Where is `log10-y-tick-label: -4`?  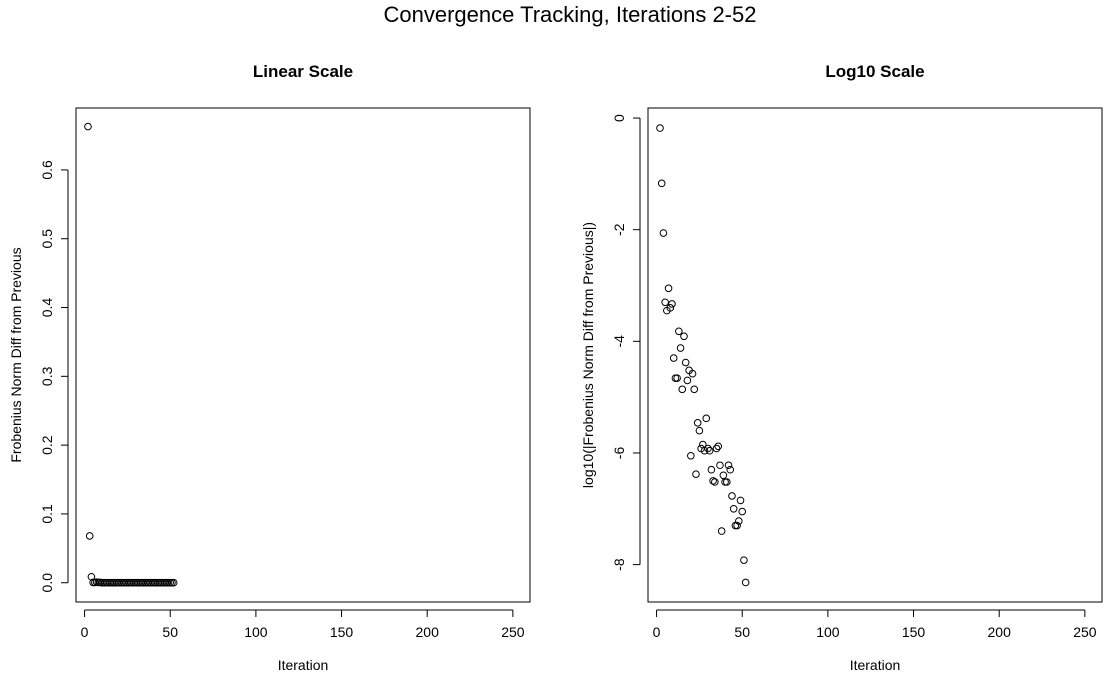
log10-y-tick-label: -4 is located at coordinates (619, 341).